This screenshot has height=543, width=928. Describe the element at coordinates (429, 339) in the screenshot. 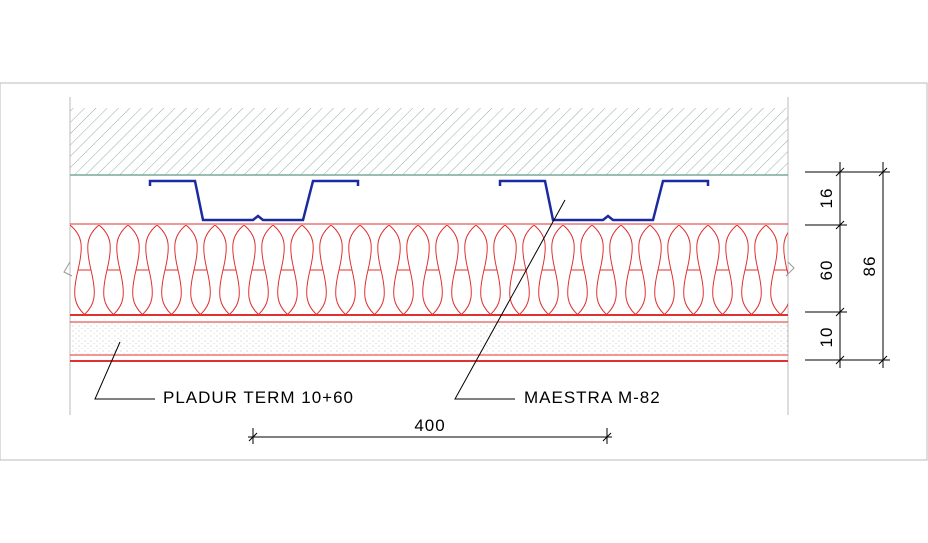

I see `plasterboard` at that location.